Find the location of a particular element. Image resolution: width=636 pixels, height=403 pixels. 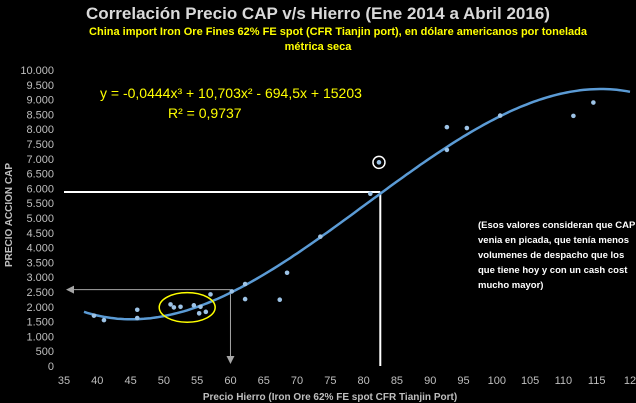

y-tick-label: 1.000 is located at coordinates (40, 337).